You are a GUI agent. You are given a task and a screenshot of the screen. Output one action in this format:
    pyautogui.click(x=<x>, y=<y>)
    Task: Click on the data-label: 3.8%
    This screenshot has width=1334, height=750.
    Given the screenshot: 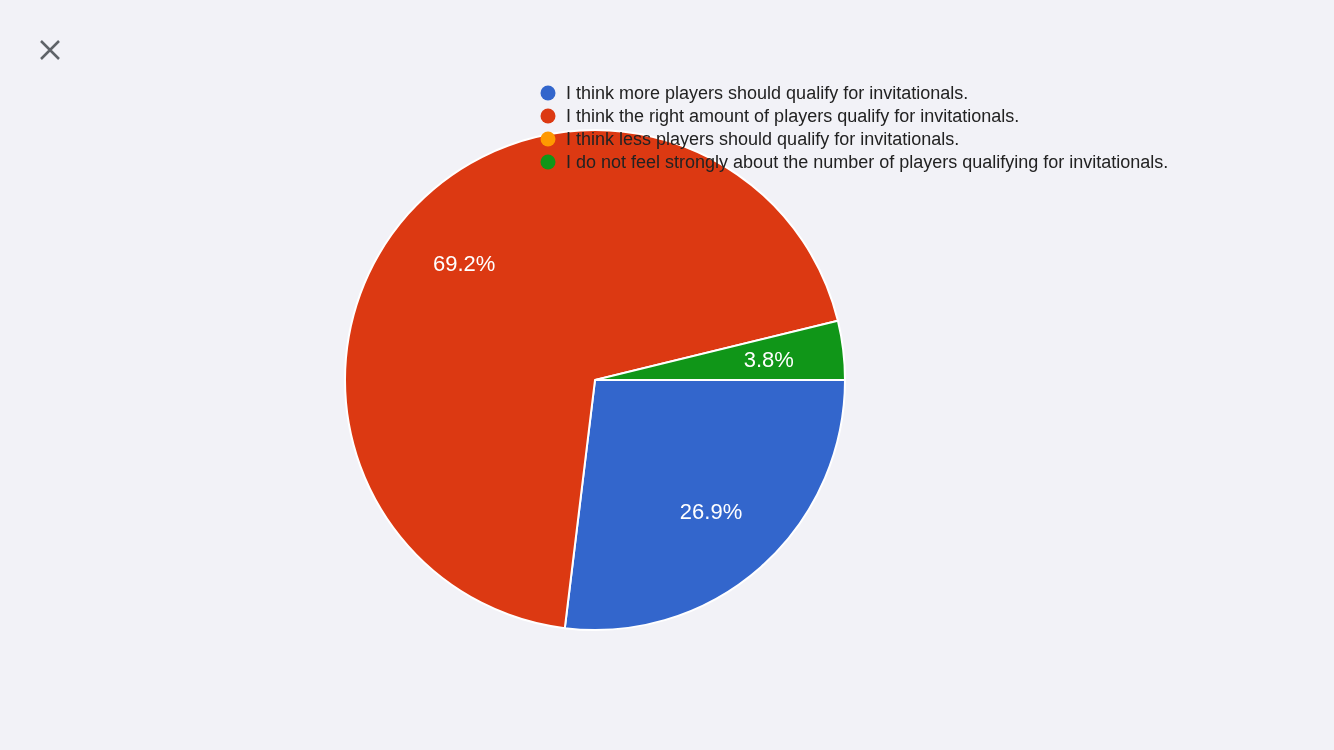 What is the action you would take?
    pyautogui.click(x=768, y=359)
    